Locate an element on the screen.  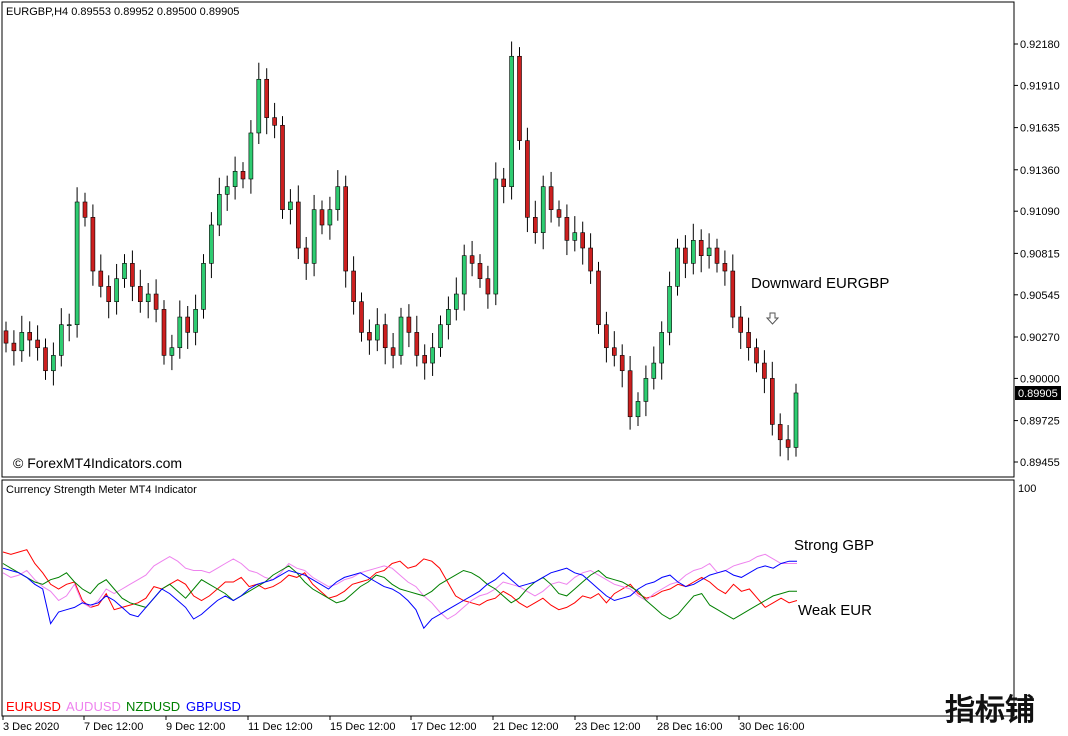
series-line-audusd is located at coordinates (399, 586).